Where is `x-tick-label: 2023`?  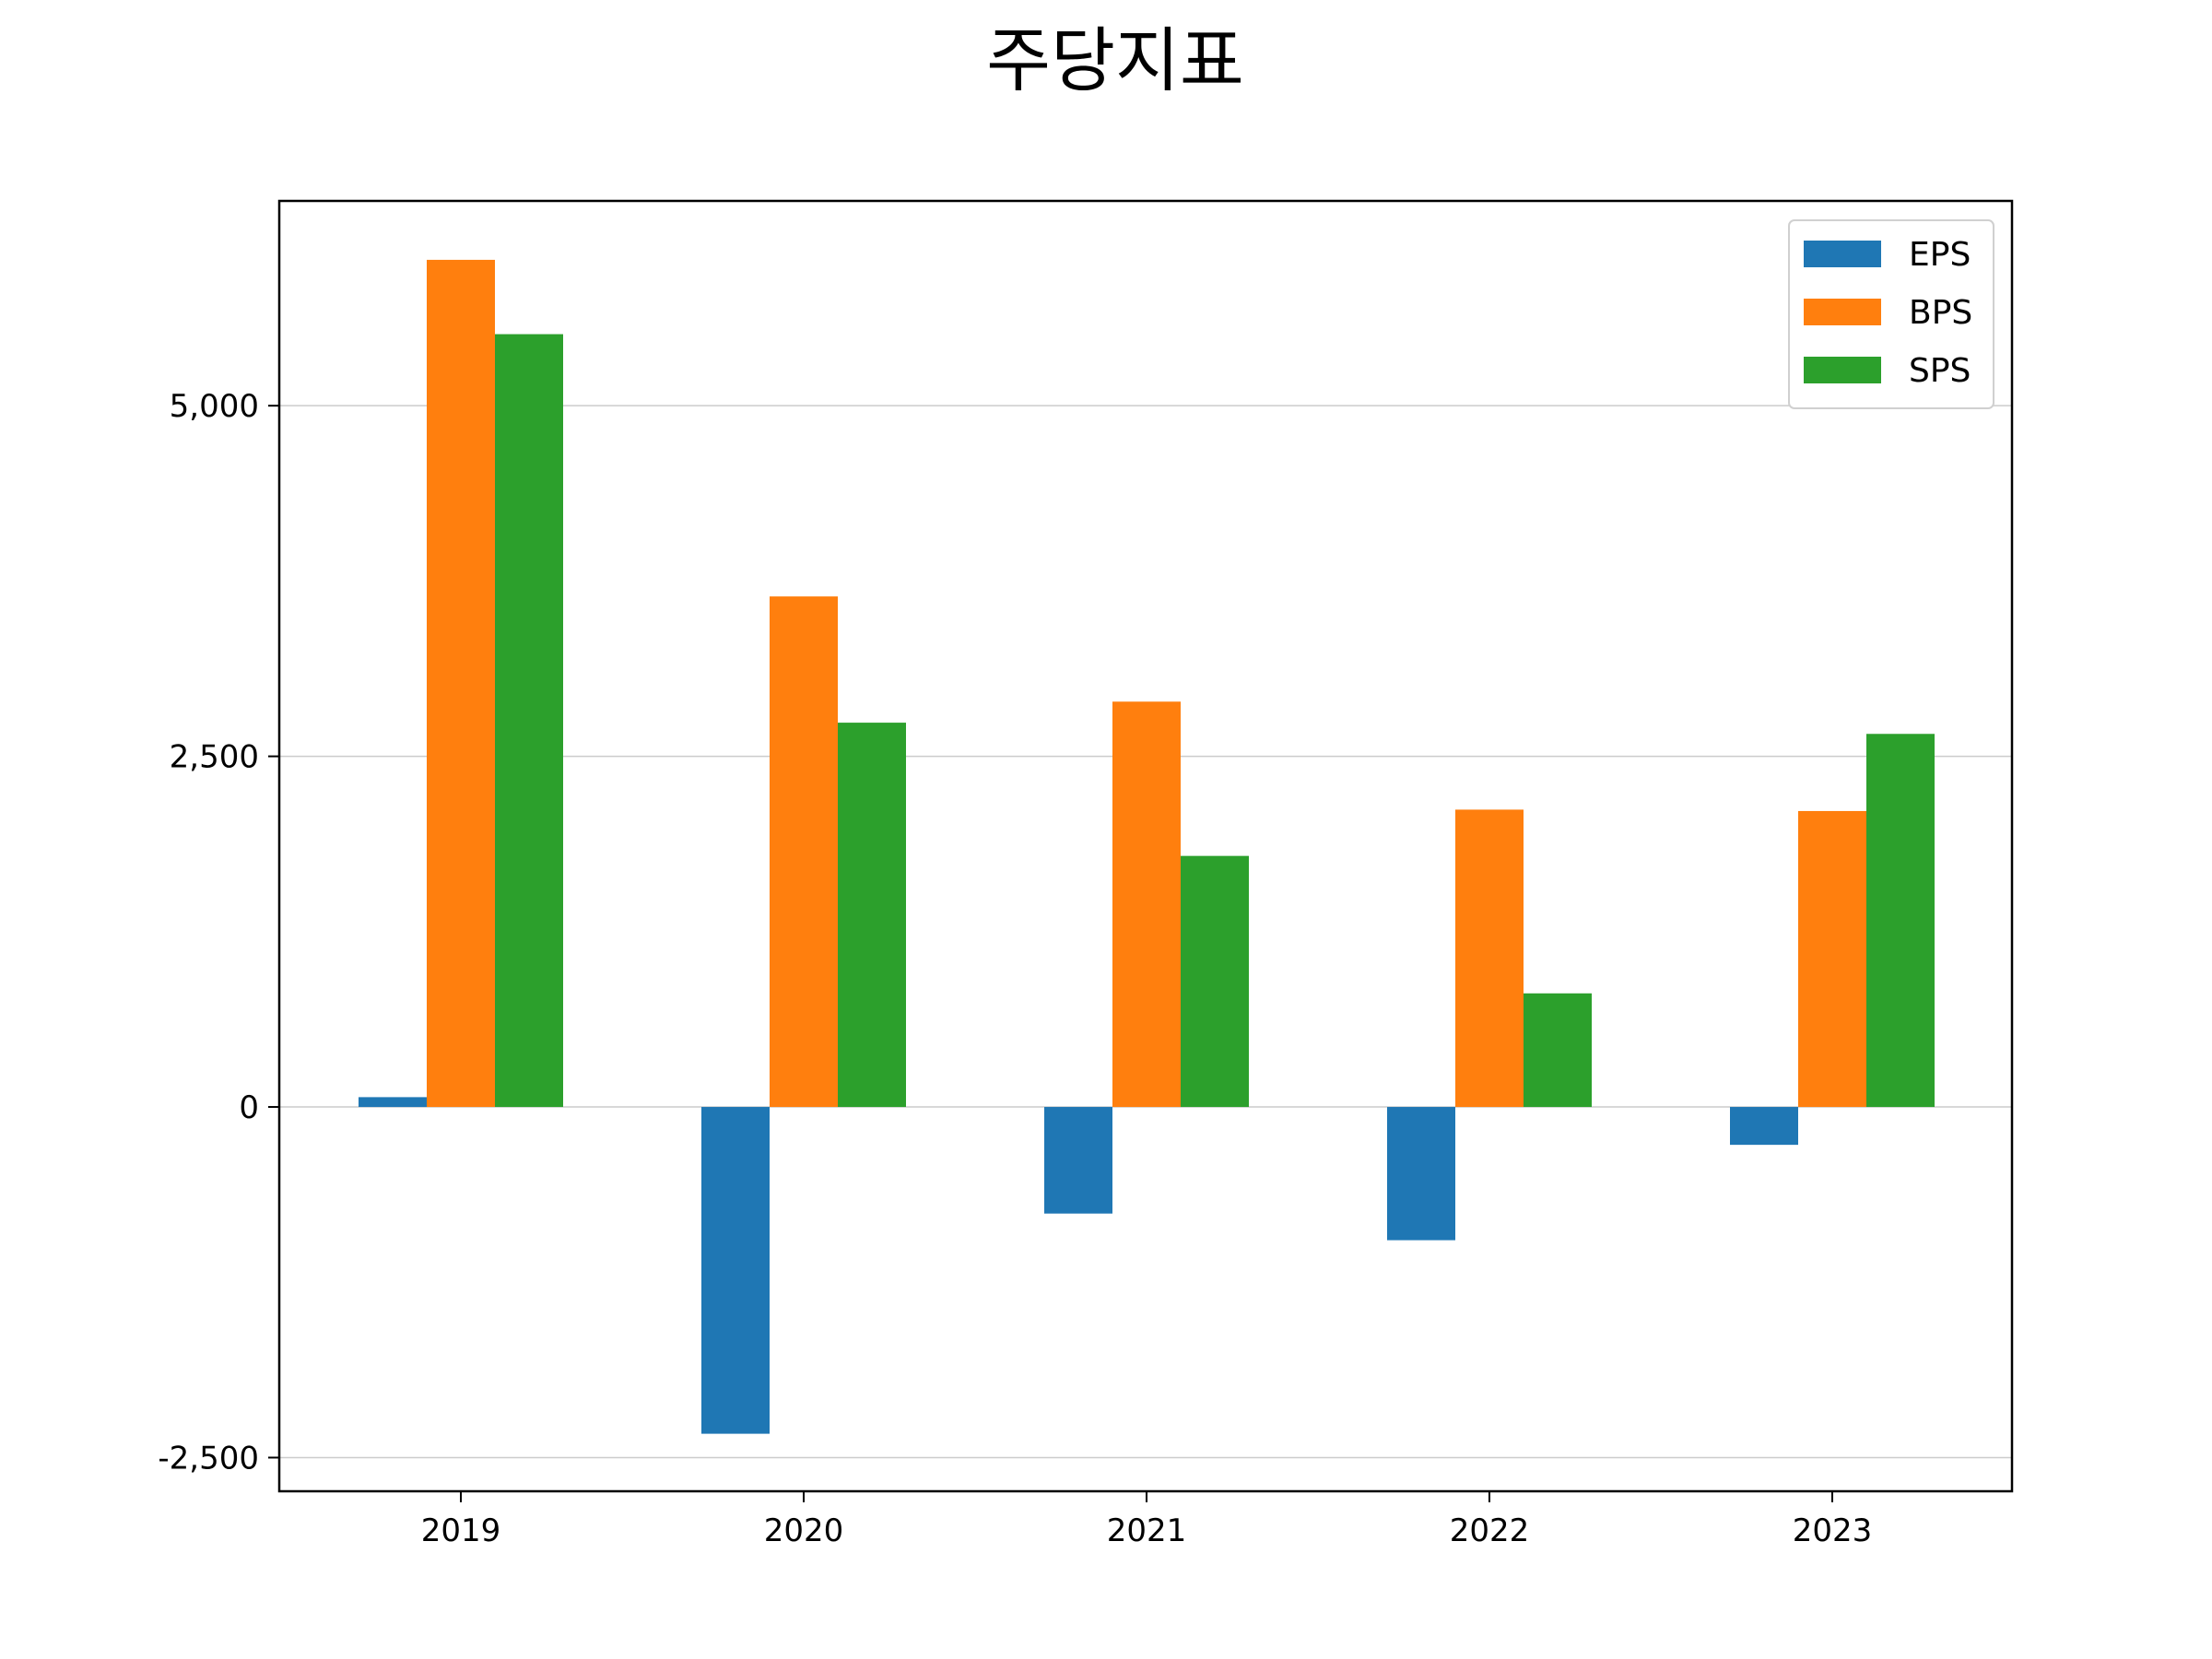 x-tick-label: 2023 is located at coordinates (1833, 1530).